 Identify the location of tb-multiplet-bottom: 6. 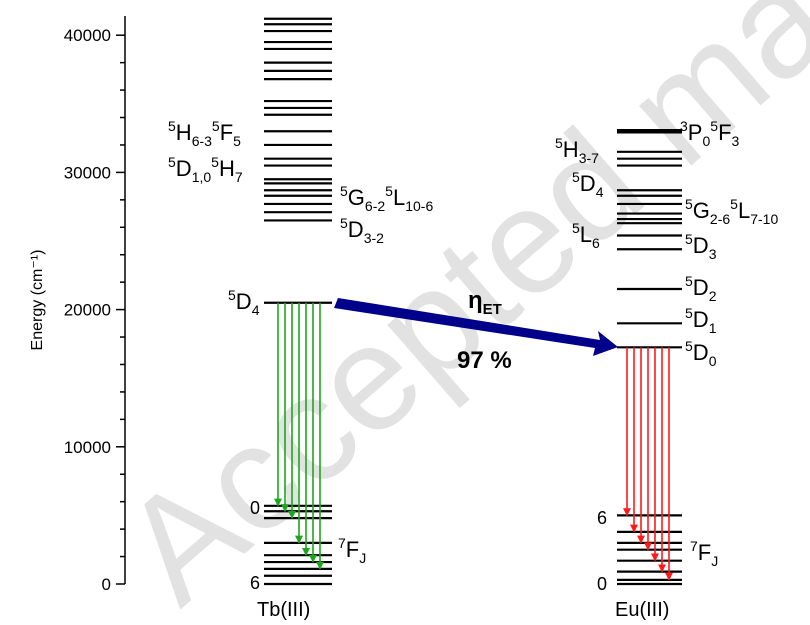
(255, 583).